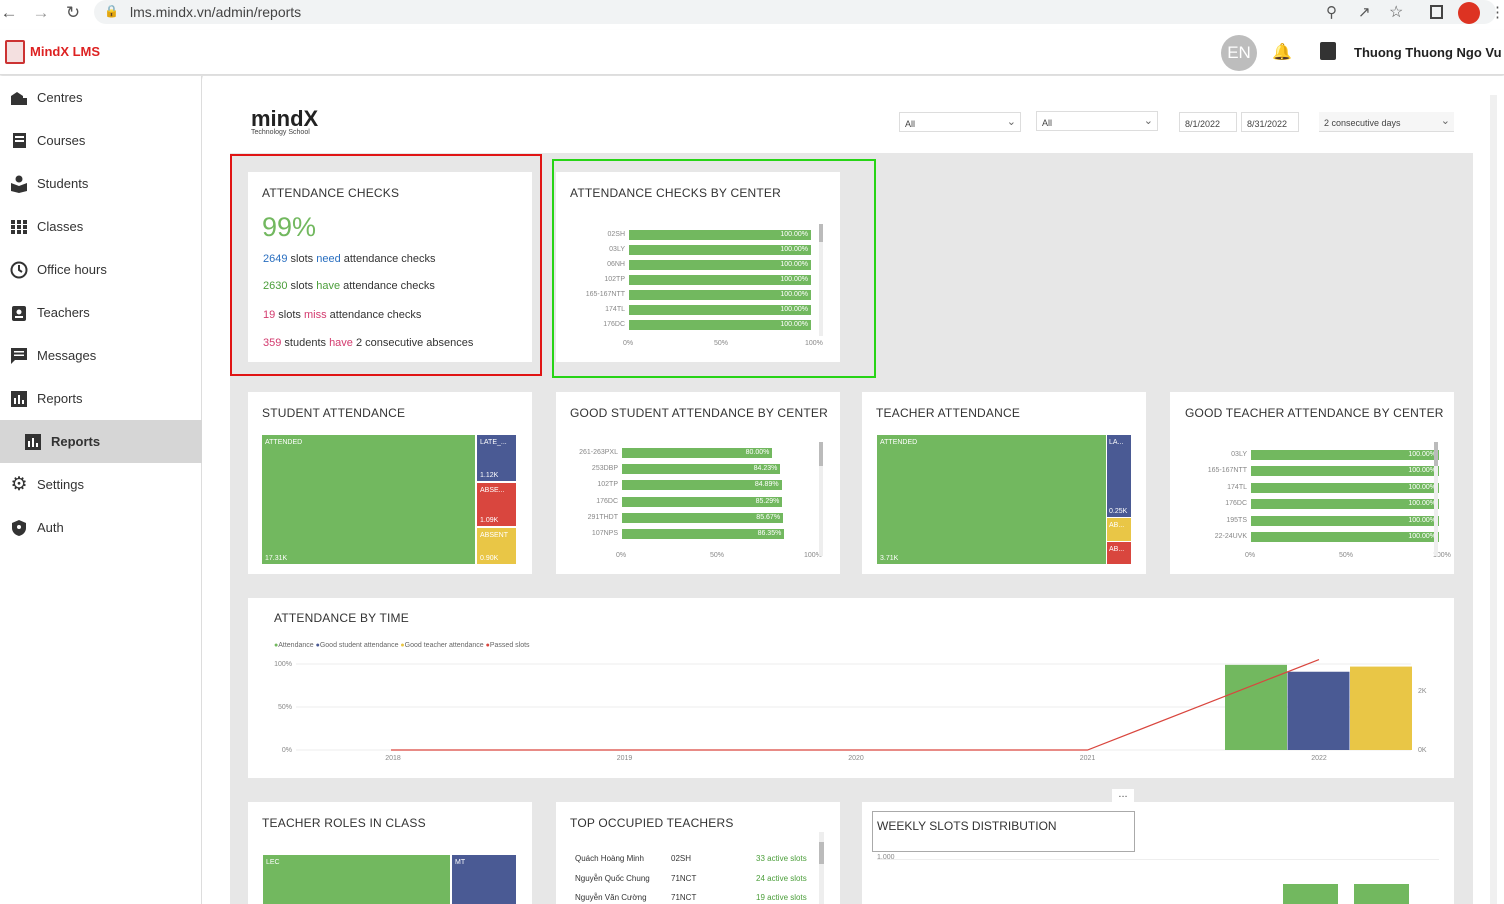 The image size is (1504, 904). I want to click on sidebar-item-teachers: Teachers, so click(101, 312).